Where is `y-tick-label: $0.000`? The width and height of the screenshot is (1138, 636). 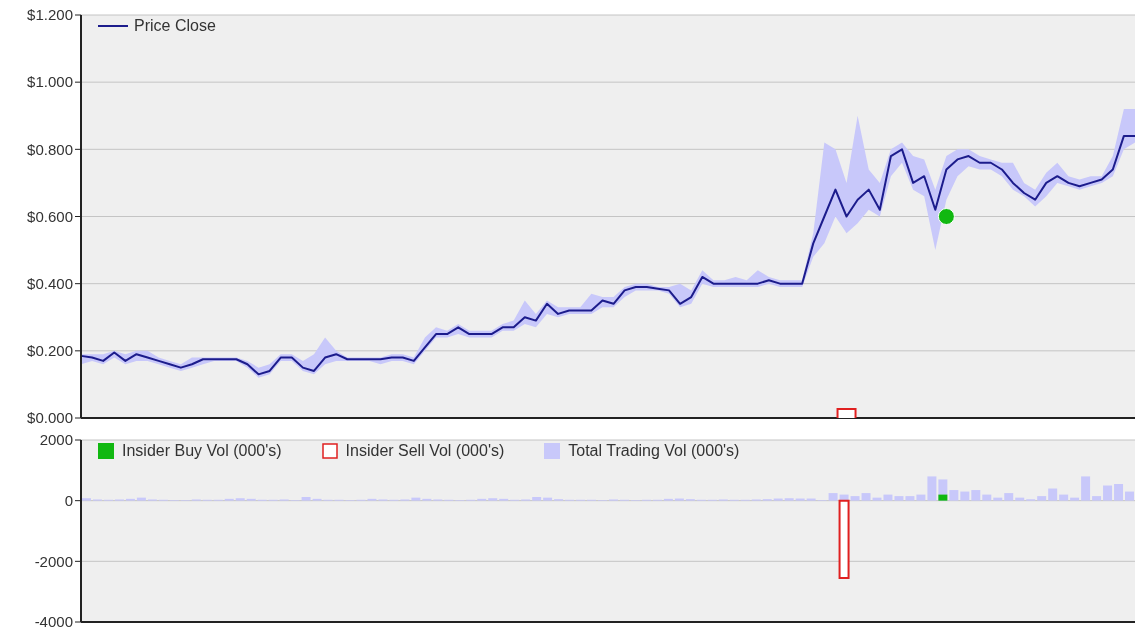 y-tick-label: $0.000 is located at coordinates (50, 418).